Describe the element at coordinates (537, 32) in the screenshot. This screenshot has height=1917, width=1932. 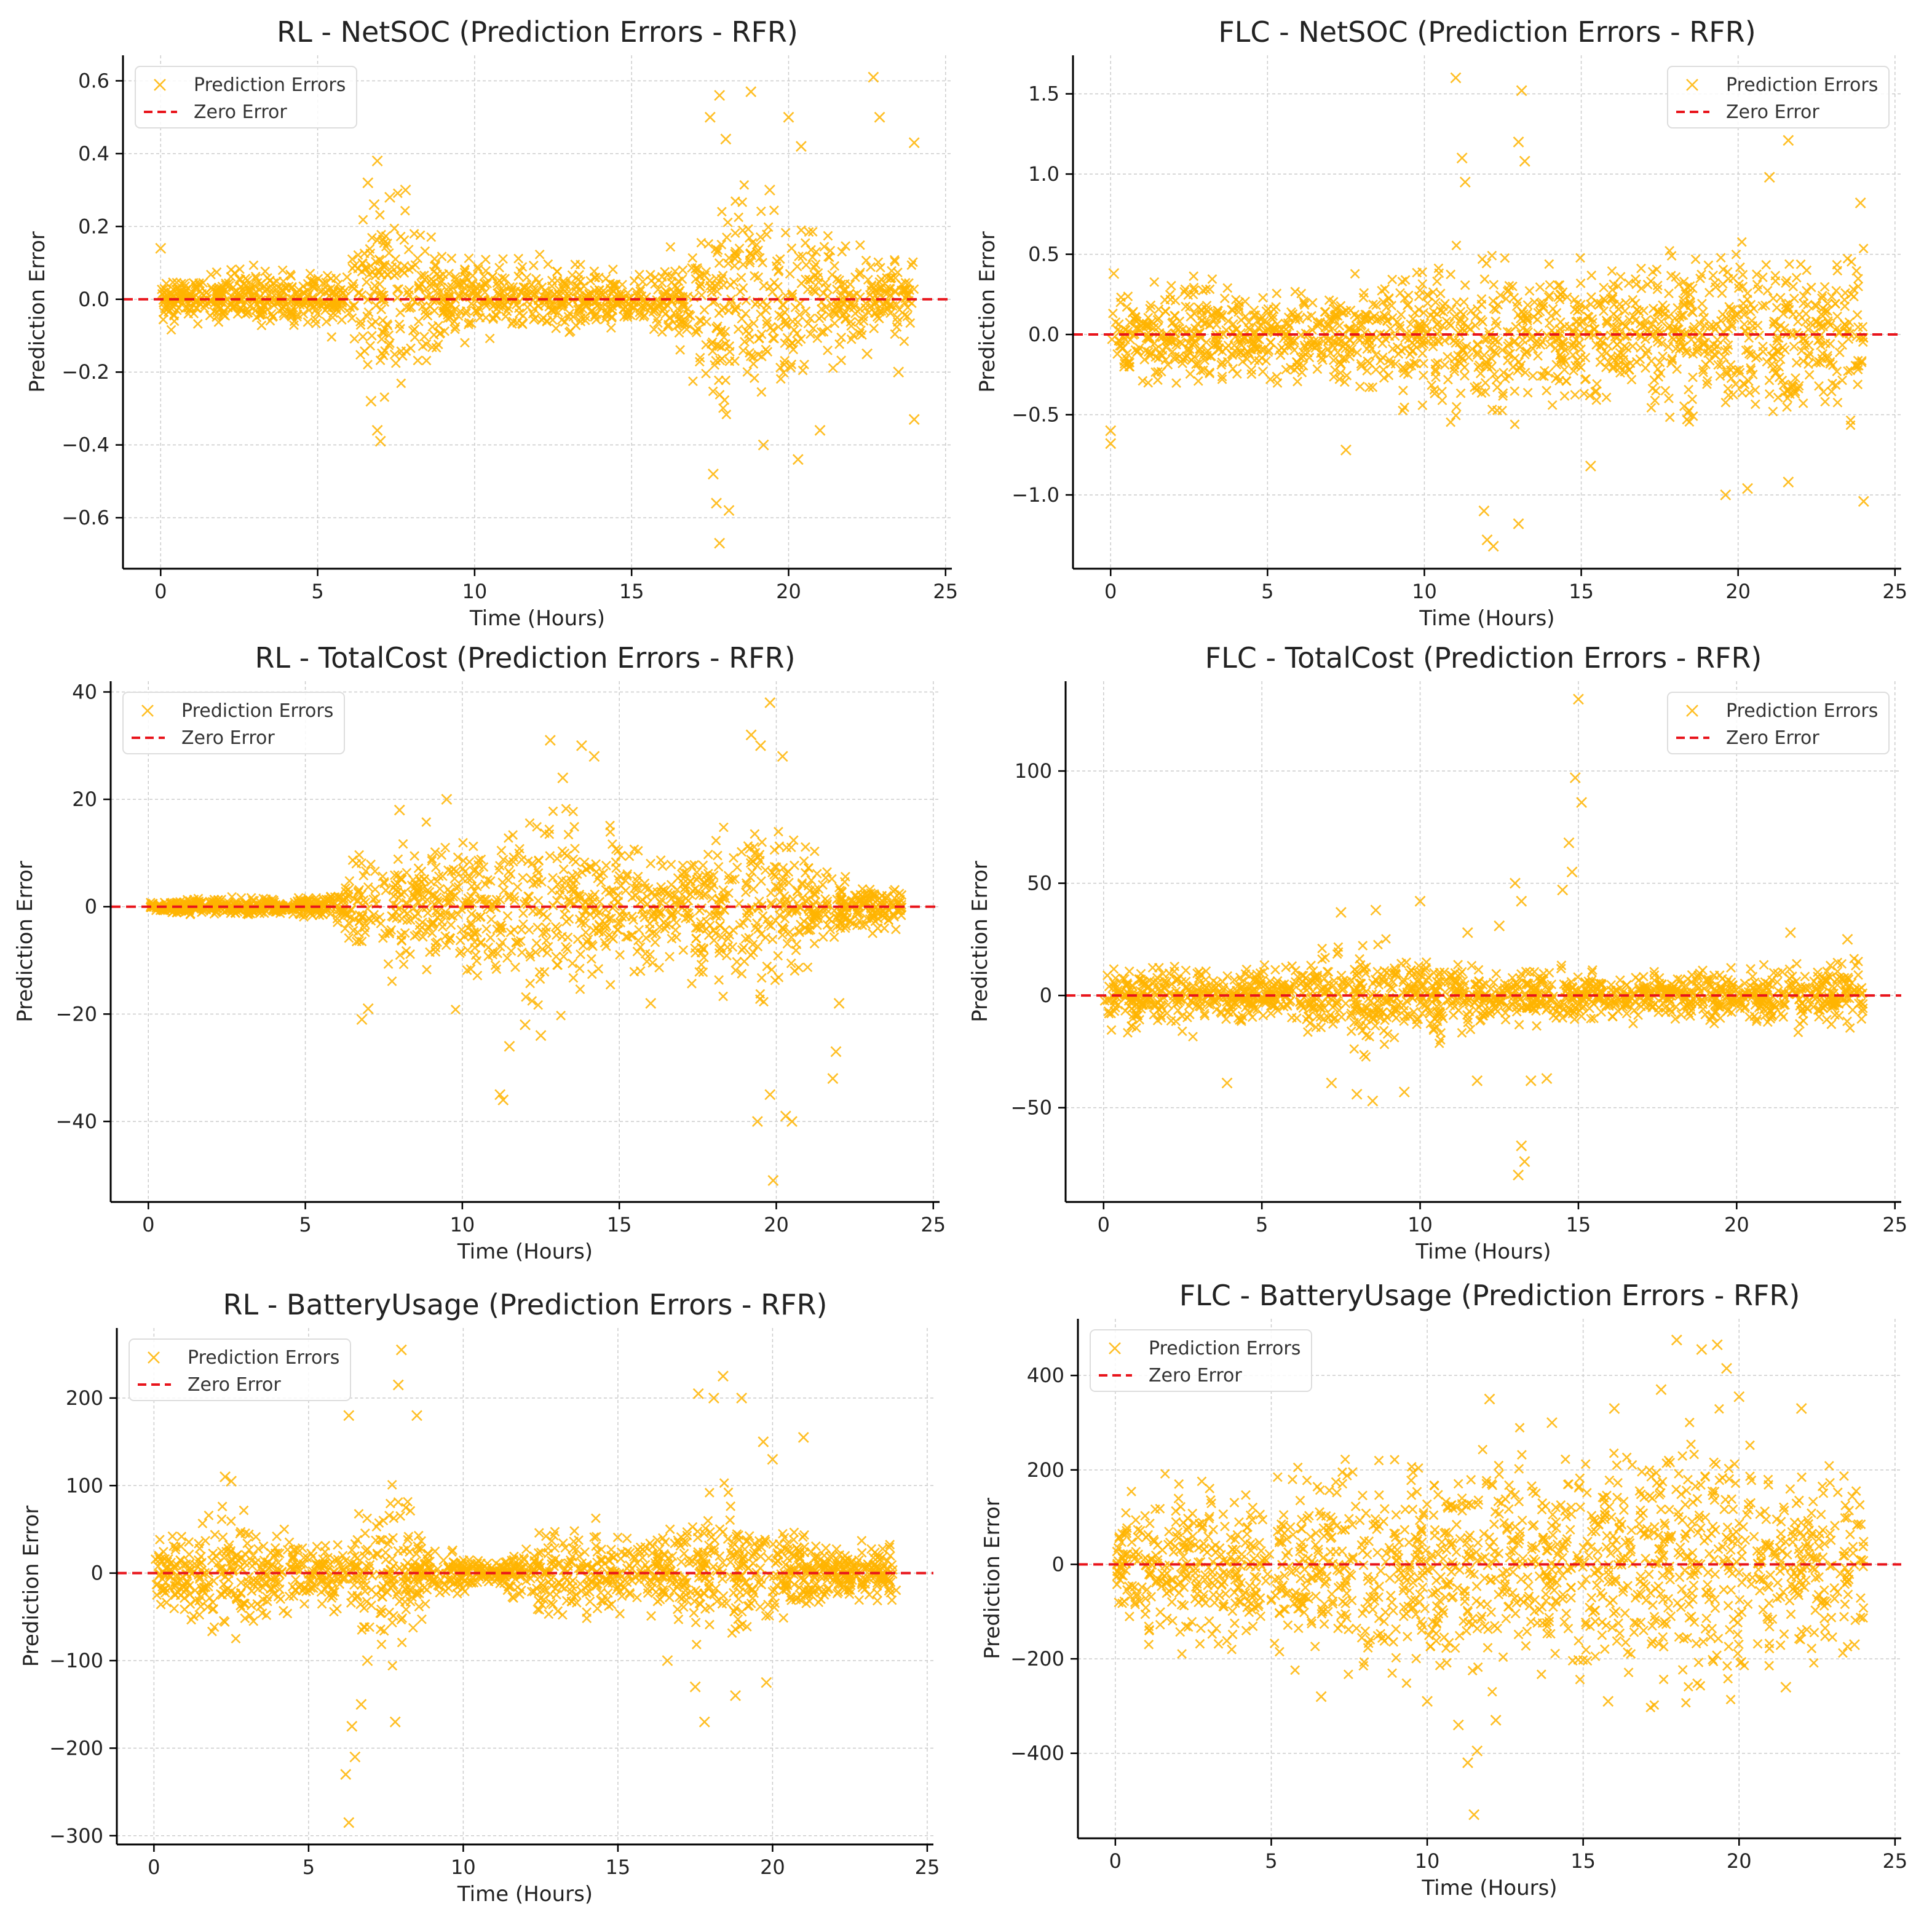
I see `chart-title: RL - NetSOC (Prediction Errors - RFR)` at that location.